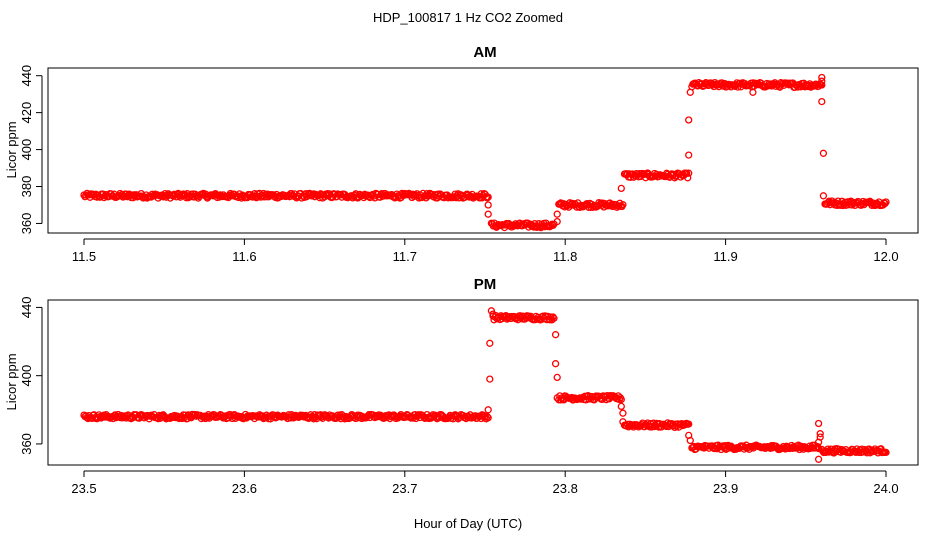 This screenshot has height=540, width=936. What do you see at coordinates (26, 113) in the screenshot?
I see `am-y-tick-label: 420` at bounding box center [26, 113].